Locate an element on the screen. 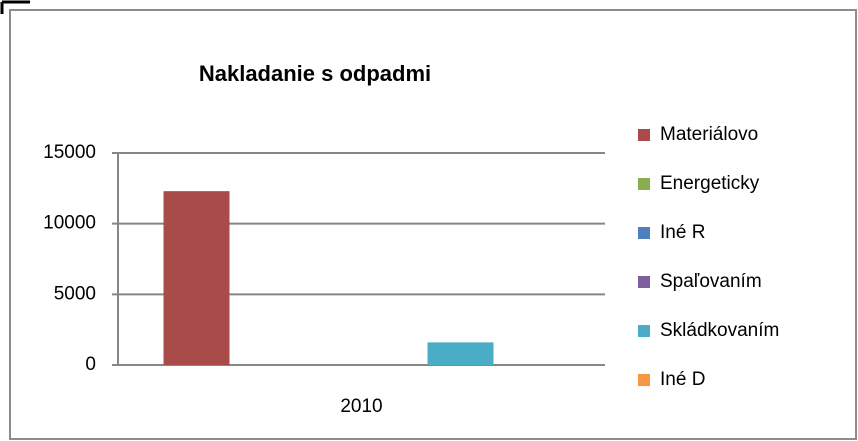 The height and width of the screenshot is (441, 858). chart-title: Nakladanie s odpadmi is located at coordinates (315, 73).